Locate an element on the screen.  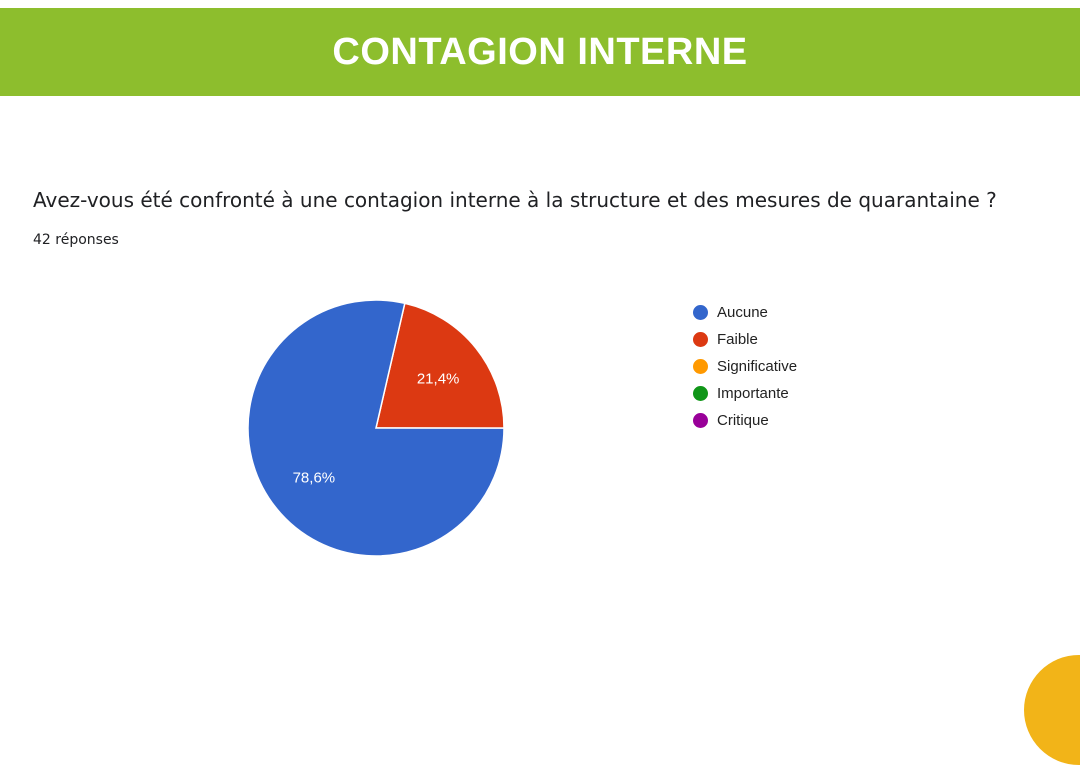
title-banner: CONTAGION INTERNE is located at coordinates (540, 52).